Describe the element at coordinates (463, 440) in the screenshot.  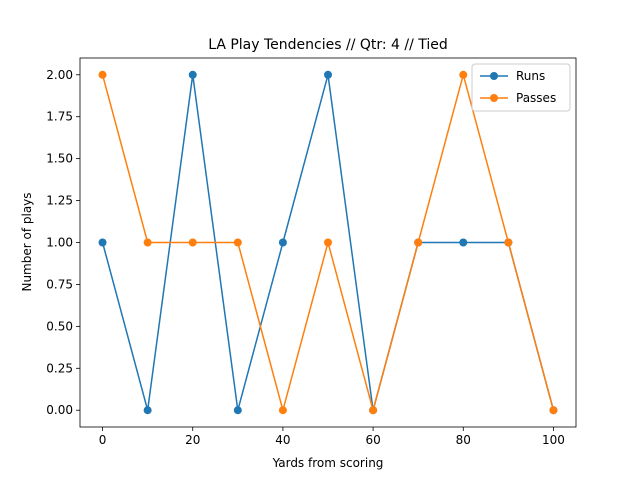
I see `x-tick-label-80: 80` at that location.